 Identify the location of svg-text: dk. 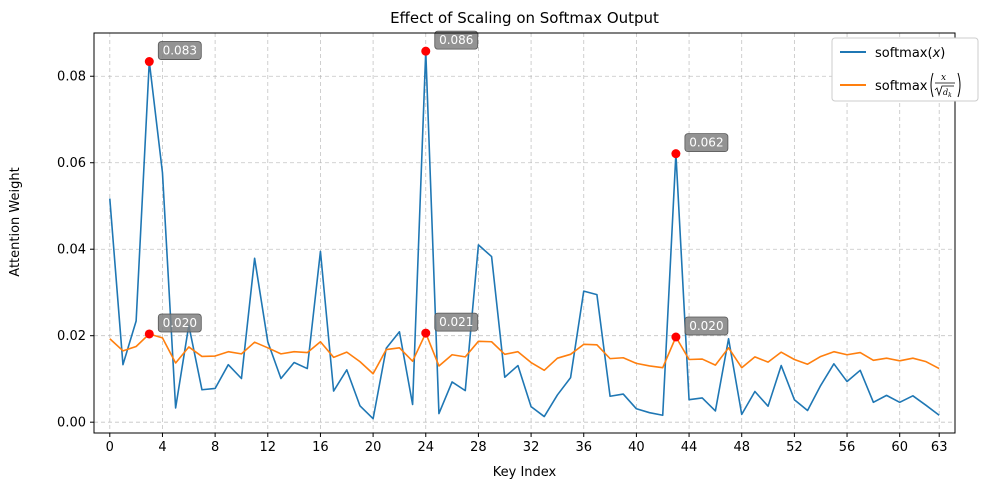
(947, 93).